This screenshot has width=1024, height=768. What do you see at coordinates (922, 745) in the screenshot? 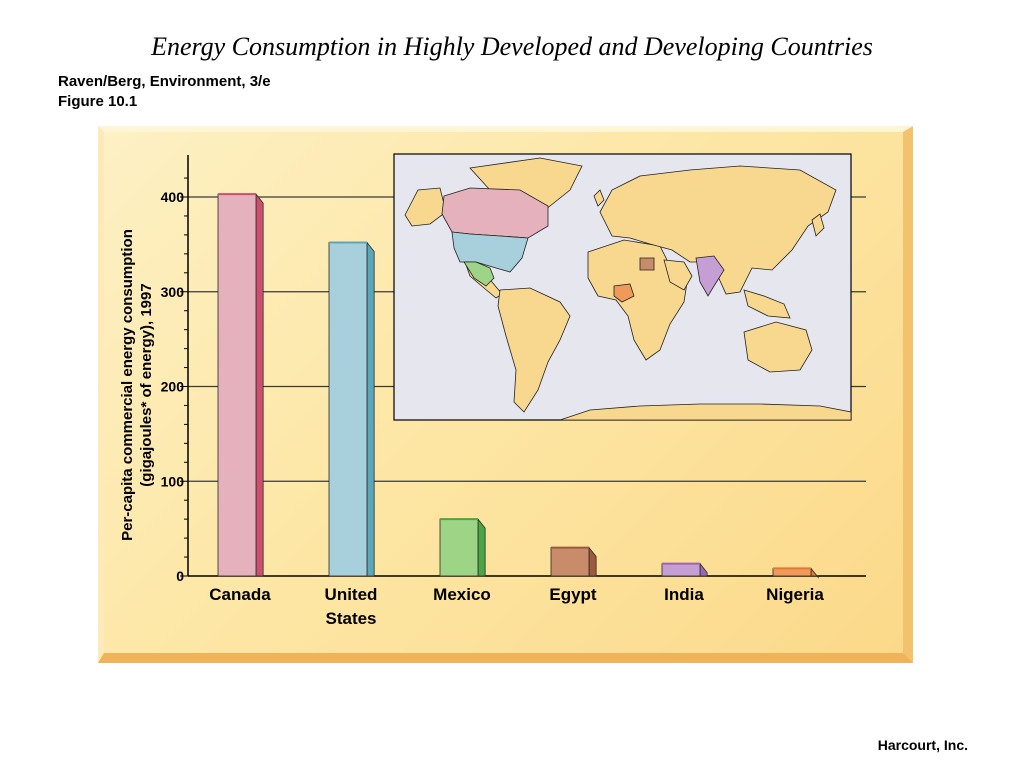
I see `publisher-credit: Harcourt, Inc.` at bounding box center [922, 745].